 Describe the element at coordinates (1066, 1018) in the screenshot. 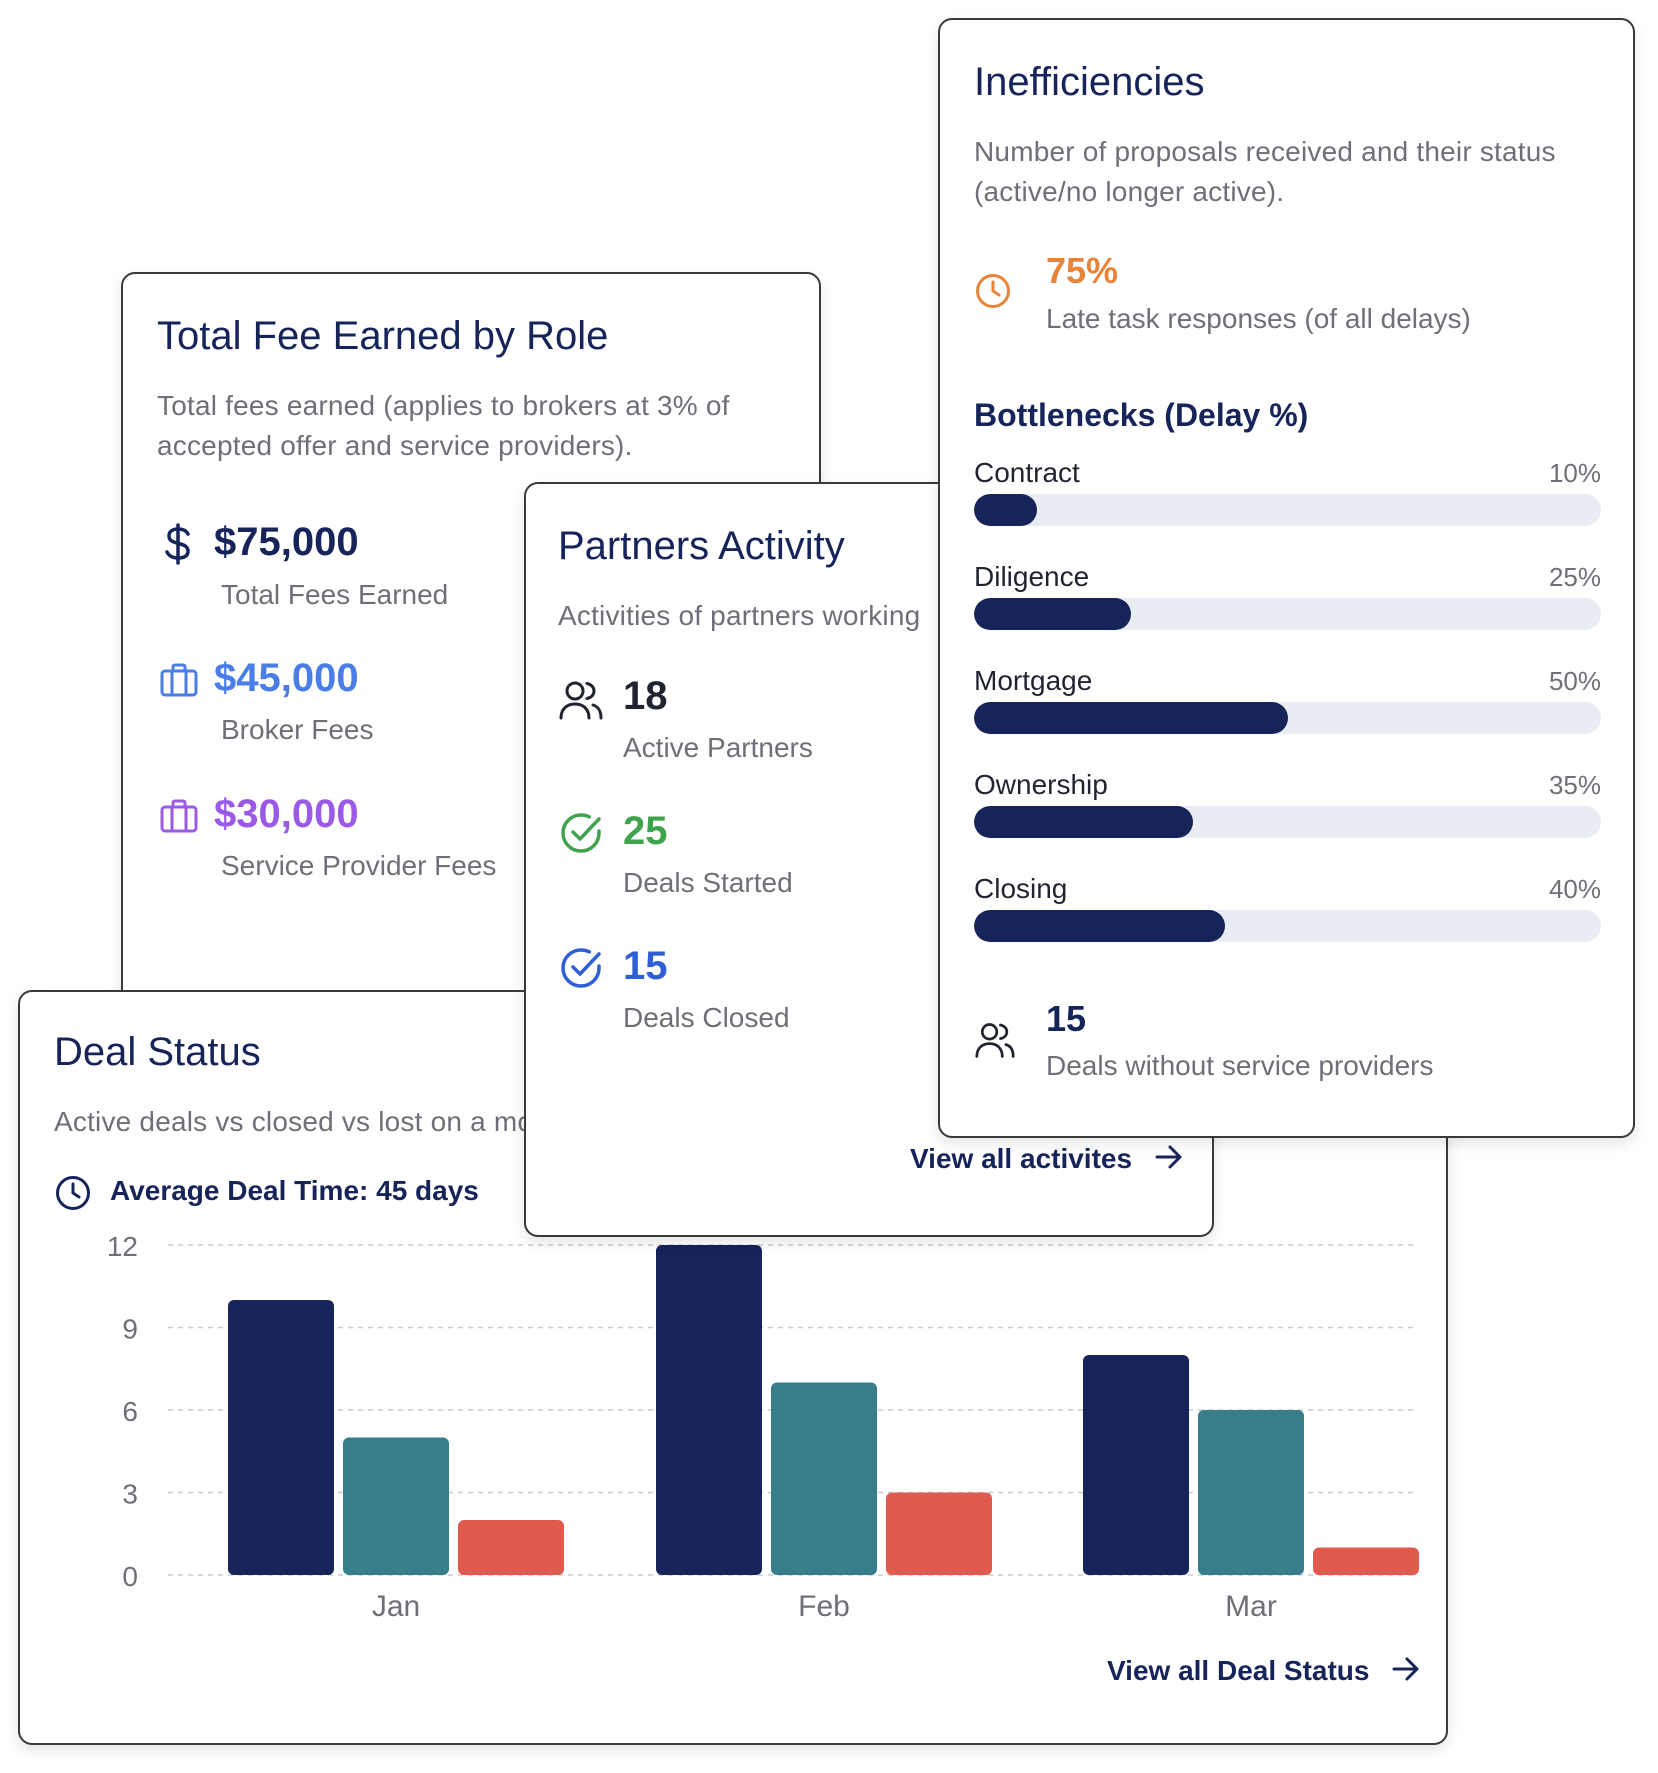

I see `deals-without-providers-value: 15` at that location.